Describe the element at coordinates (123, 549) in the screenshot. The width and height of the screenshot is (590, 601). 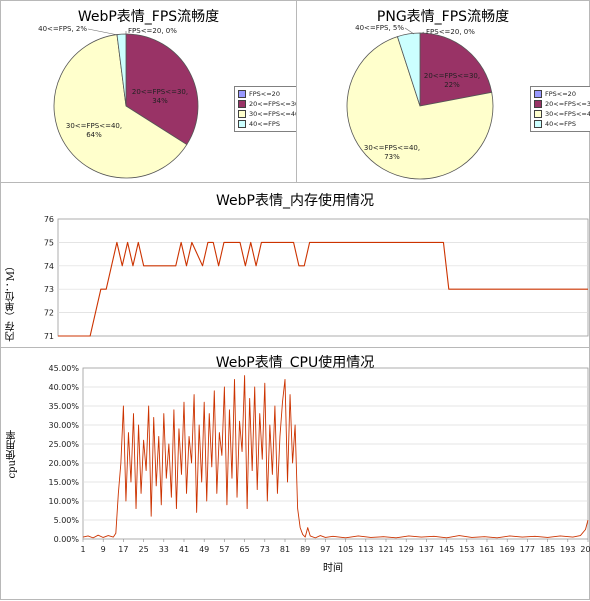
I see `cpu-x-tick-label-3: 17` at that location.